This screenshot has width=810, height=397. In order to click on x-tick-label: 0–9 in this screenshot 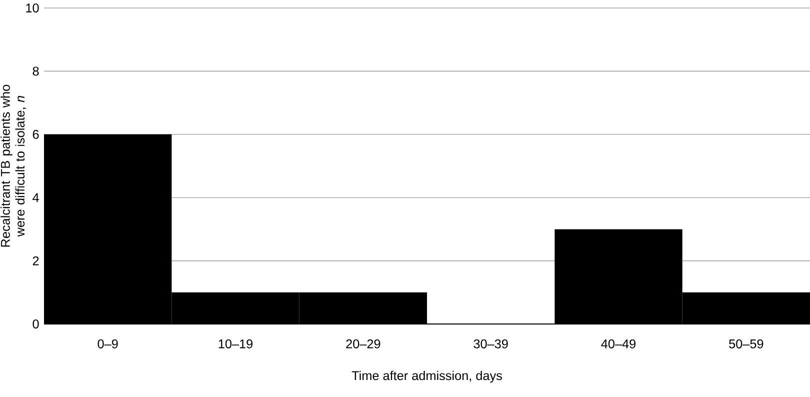, I will do `click(108, 343)`.